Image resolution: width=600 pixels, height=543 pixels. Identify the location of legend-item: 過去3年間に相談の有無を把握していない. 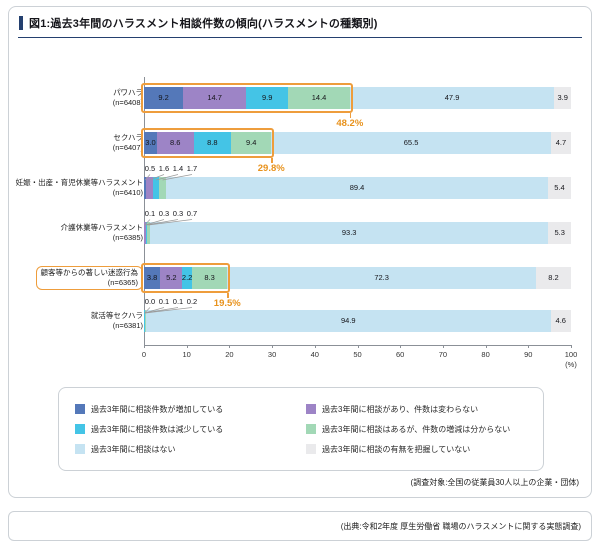
(416, 449).